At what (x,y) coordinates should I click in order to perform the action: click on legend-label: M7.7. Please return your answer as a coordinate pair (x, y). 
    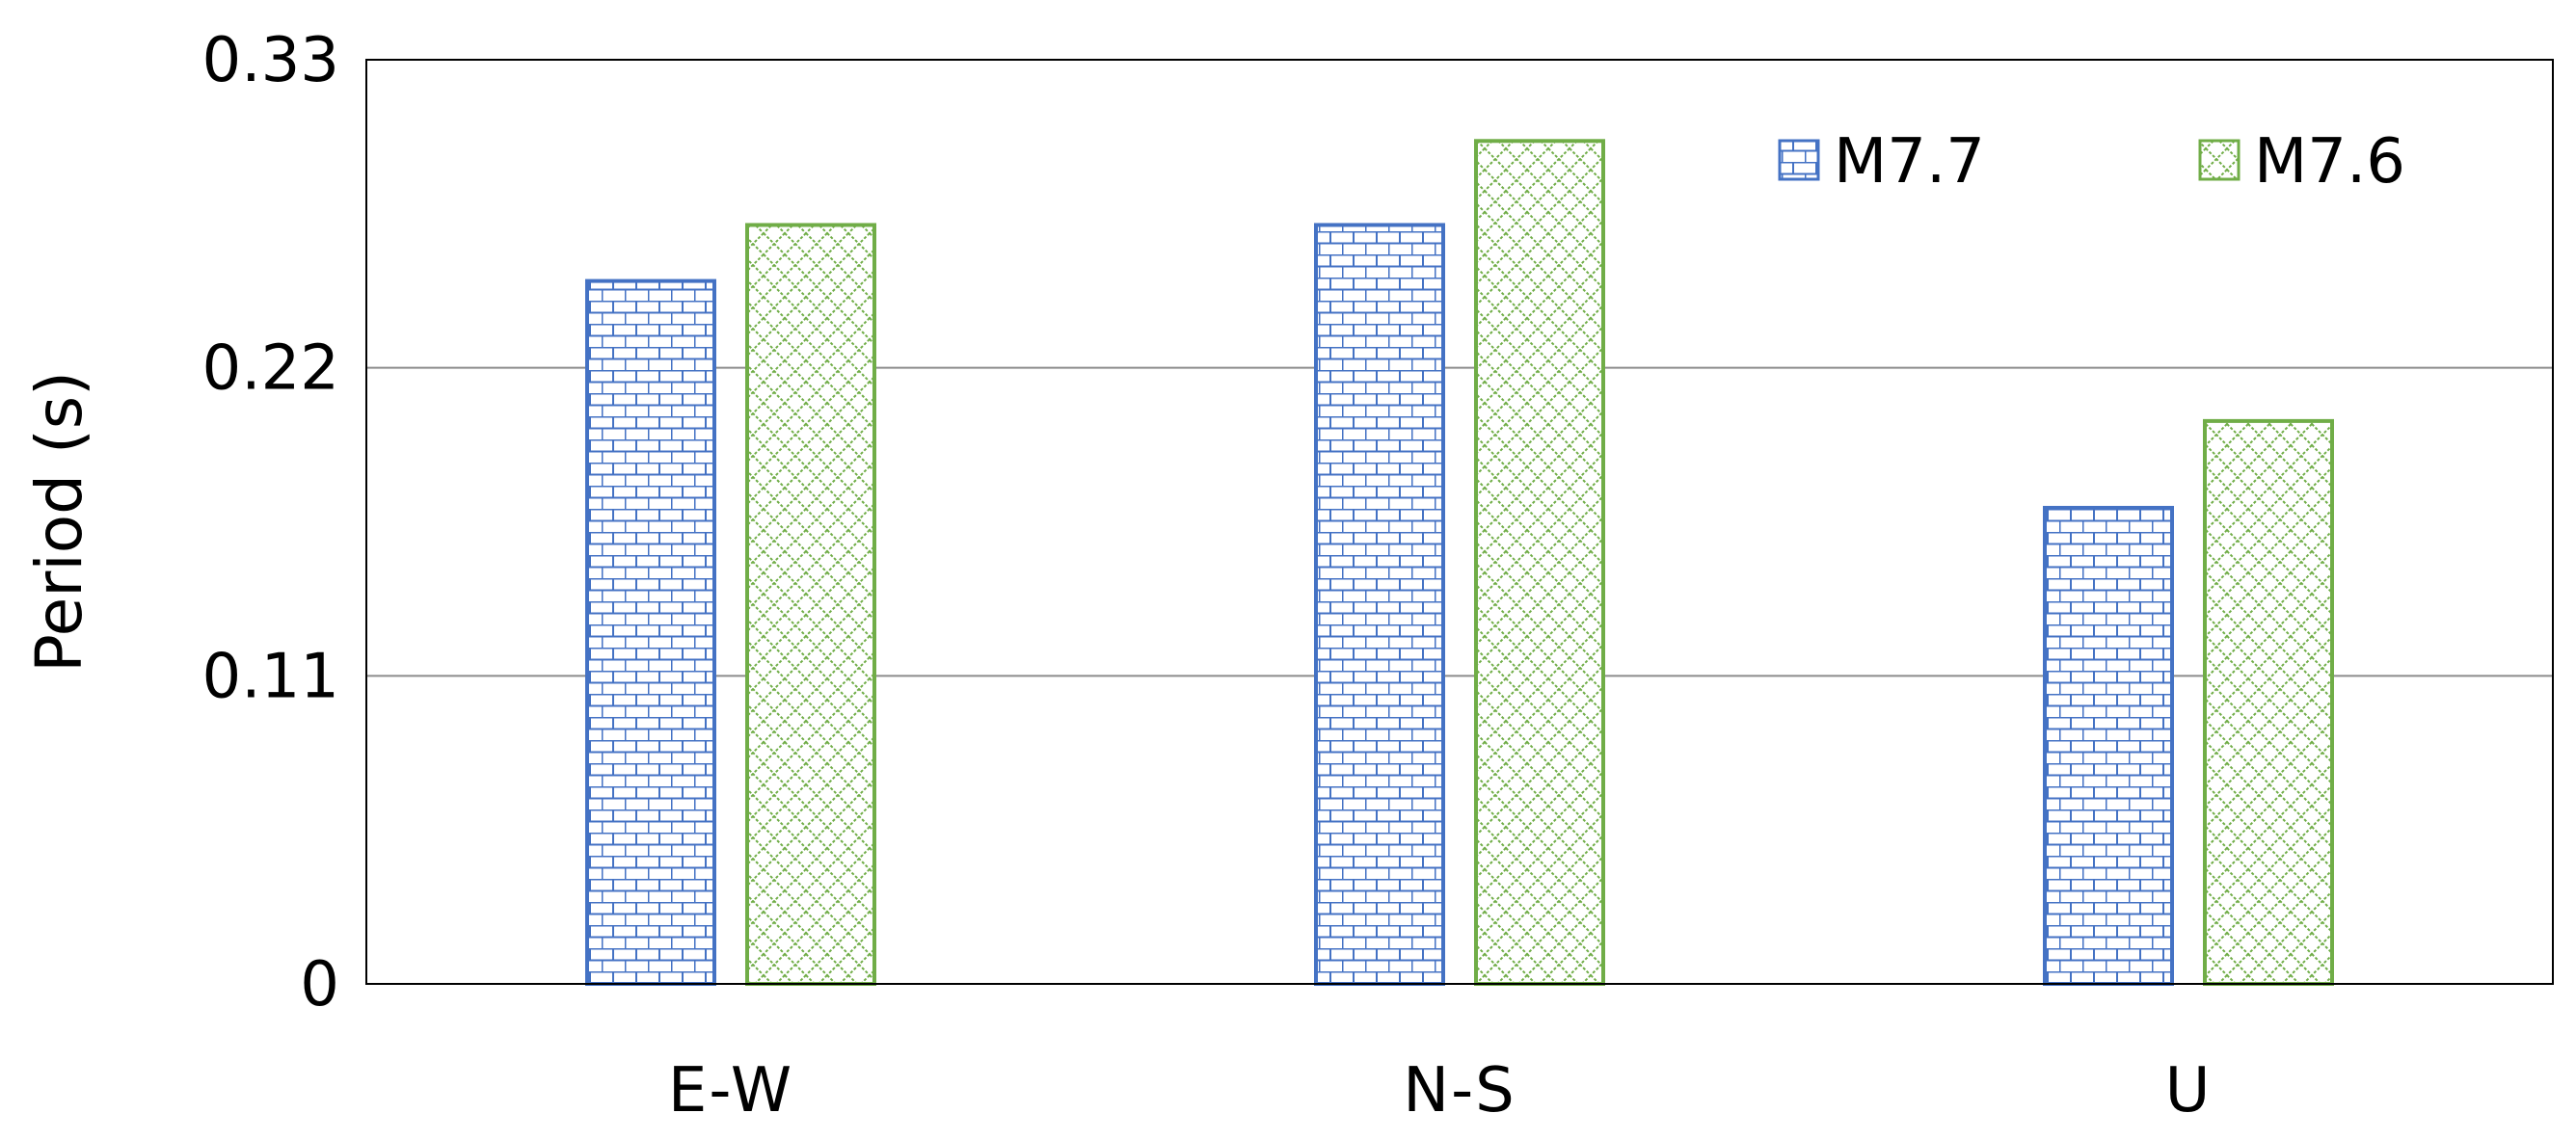
    Looking at the image, I should click on (1910, 162).